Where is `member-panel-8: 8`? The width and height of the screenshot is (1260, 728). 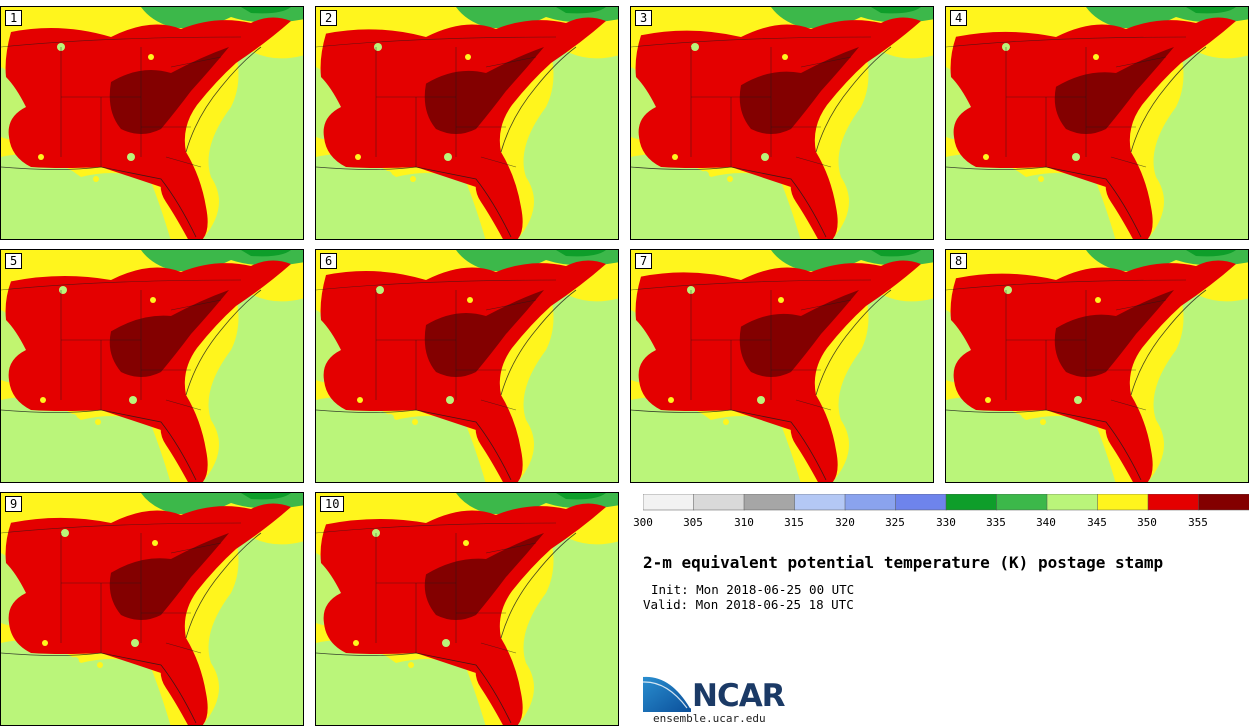 member-panel-8: 8 is located at coordinates (1097, 366).